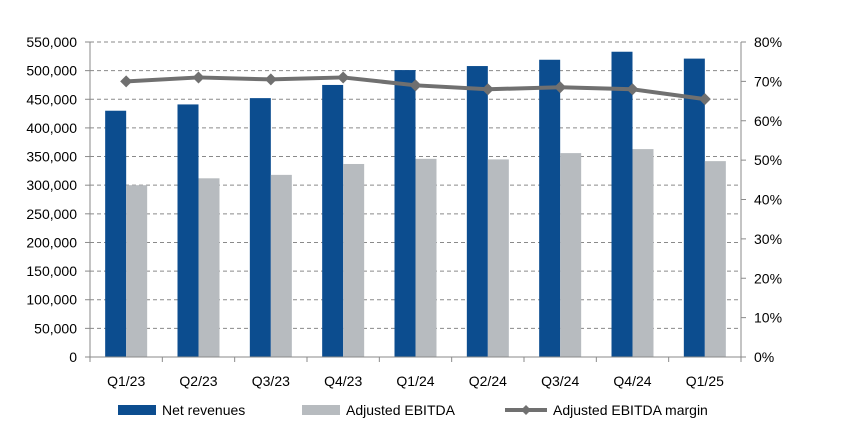 The image size is (848, 448). I want to click on legend-marker, so click(526, 410).